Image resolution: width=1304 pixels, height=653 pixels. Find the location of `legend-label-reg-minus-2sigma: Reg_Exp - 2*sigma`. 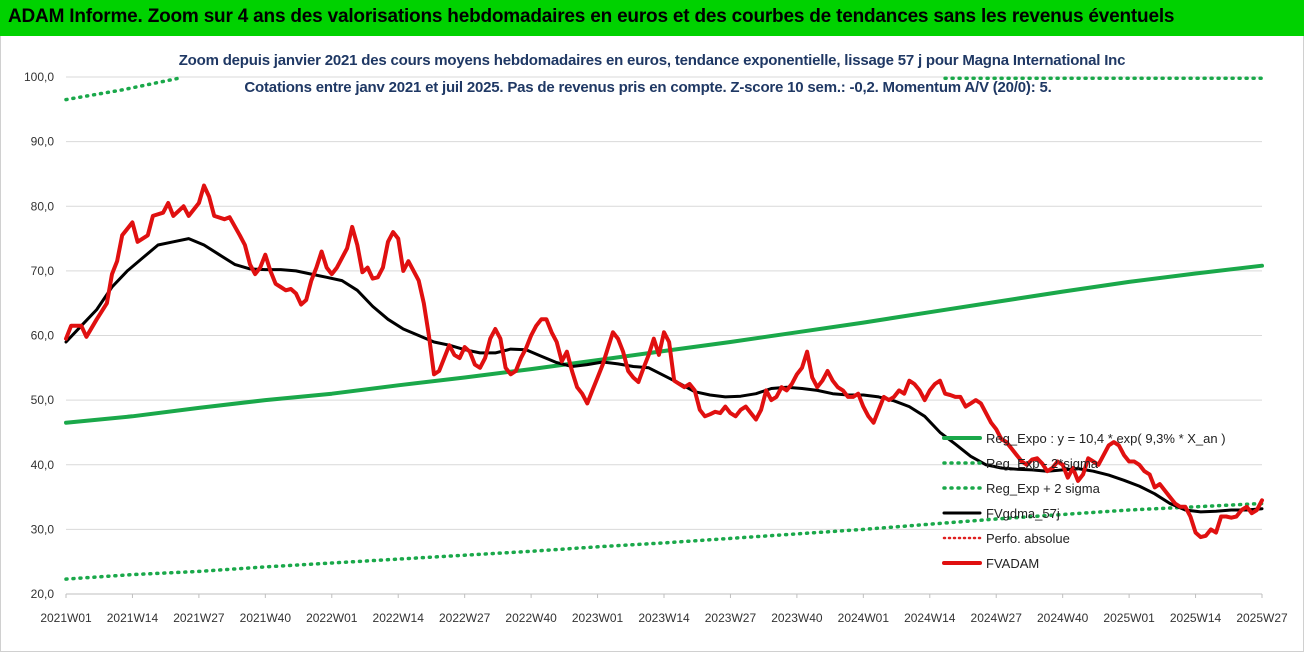

legend-label-reg-minus-2sigma: Reg_Exp - 2*sigma is located at coordinates (1042, 463).